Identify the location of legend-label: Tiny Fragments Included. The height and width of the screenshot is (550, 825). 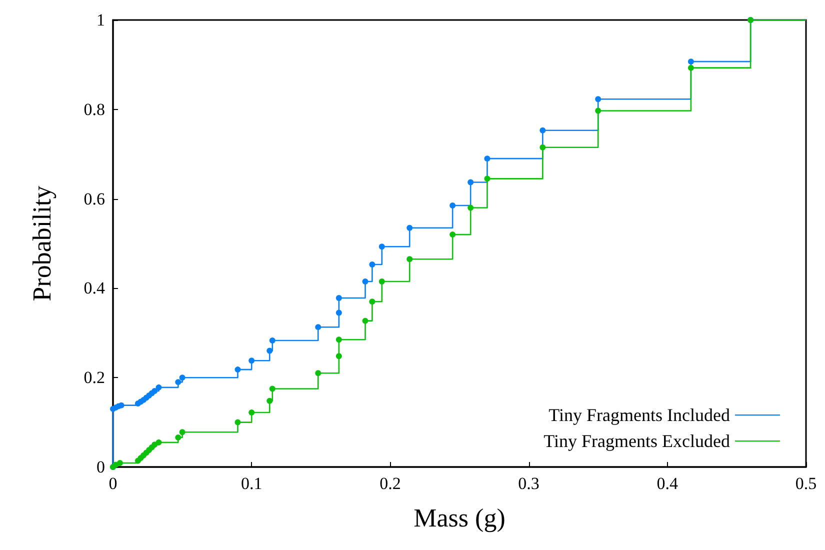
(639, 415).